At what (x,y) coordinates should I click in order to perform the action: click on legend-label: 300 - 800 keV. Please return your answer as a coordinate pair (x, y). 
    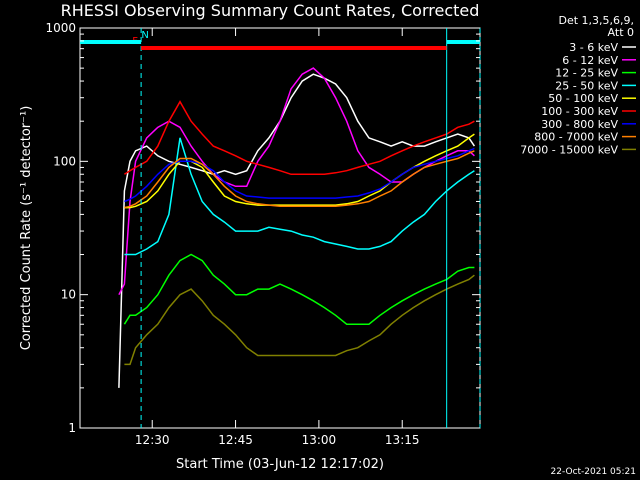
    Looking at the image, I should click on (579, 124).